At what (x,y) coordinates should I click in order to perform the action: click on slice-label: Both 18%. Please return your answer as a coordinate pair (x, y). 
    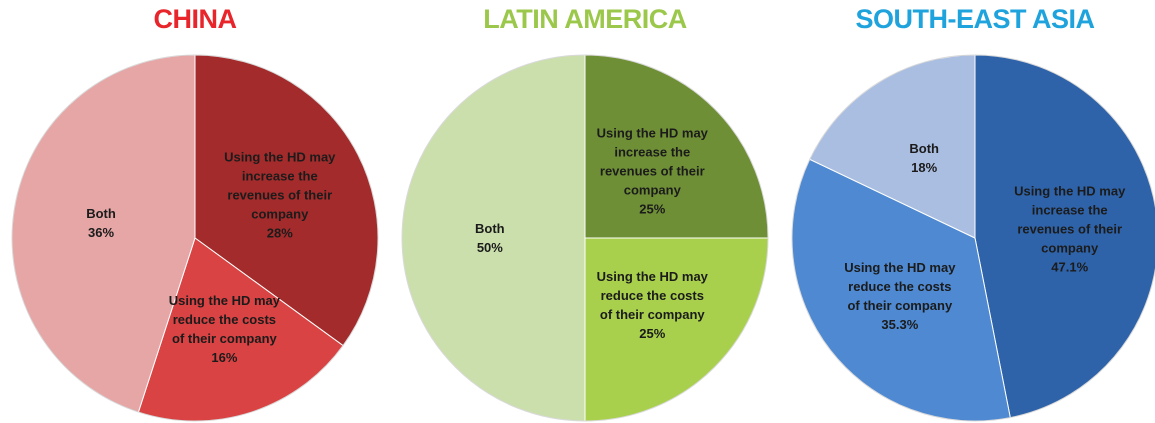
    Looking at the image, I should click on (924, 158).